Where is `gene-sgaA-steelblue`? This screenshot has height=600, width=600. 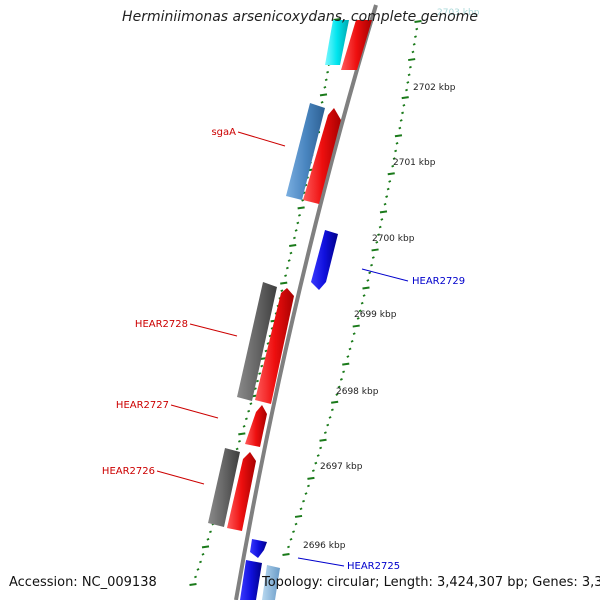 gene-sgaA-steelblue is located at coordinates (305, 151).